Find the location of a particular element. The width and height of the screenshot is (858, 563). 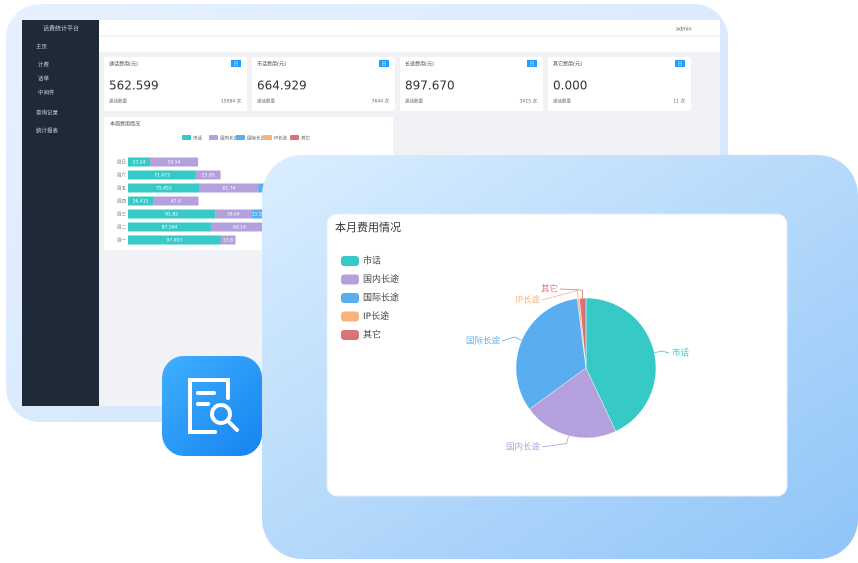

slice-label: 市话 is located at coordinates (681, 353).